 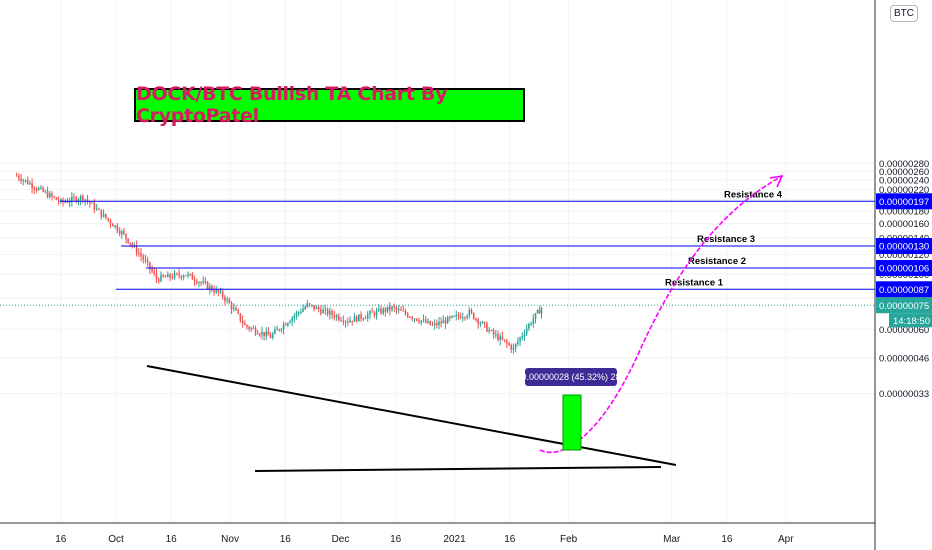 I want to click on x-tick-label: Feb, so click(x=569, y=539).